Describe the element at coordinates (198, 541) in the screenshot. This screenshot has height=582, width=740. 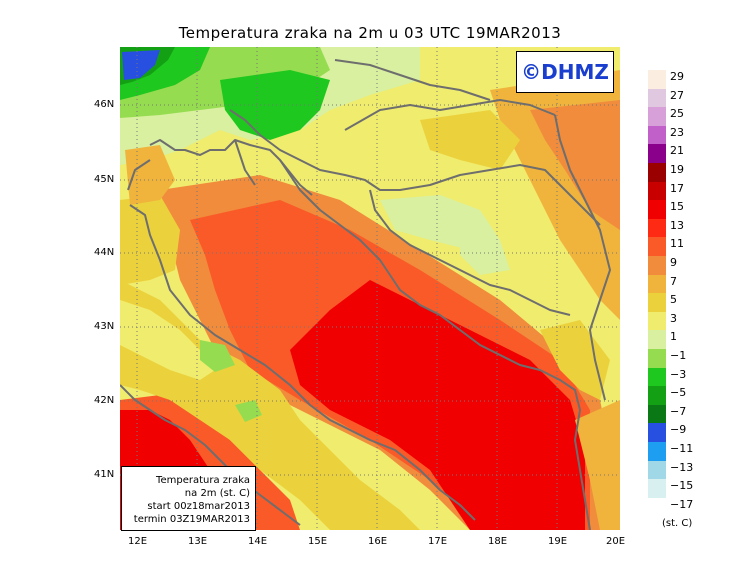
I see `lon-label-13e: 13E` at that location.